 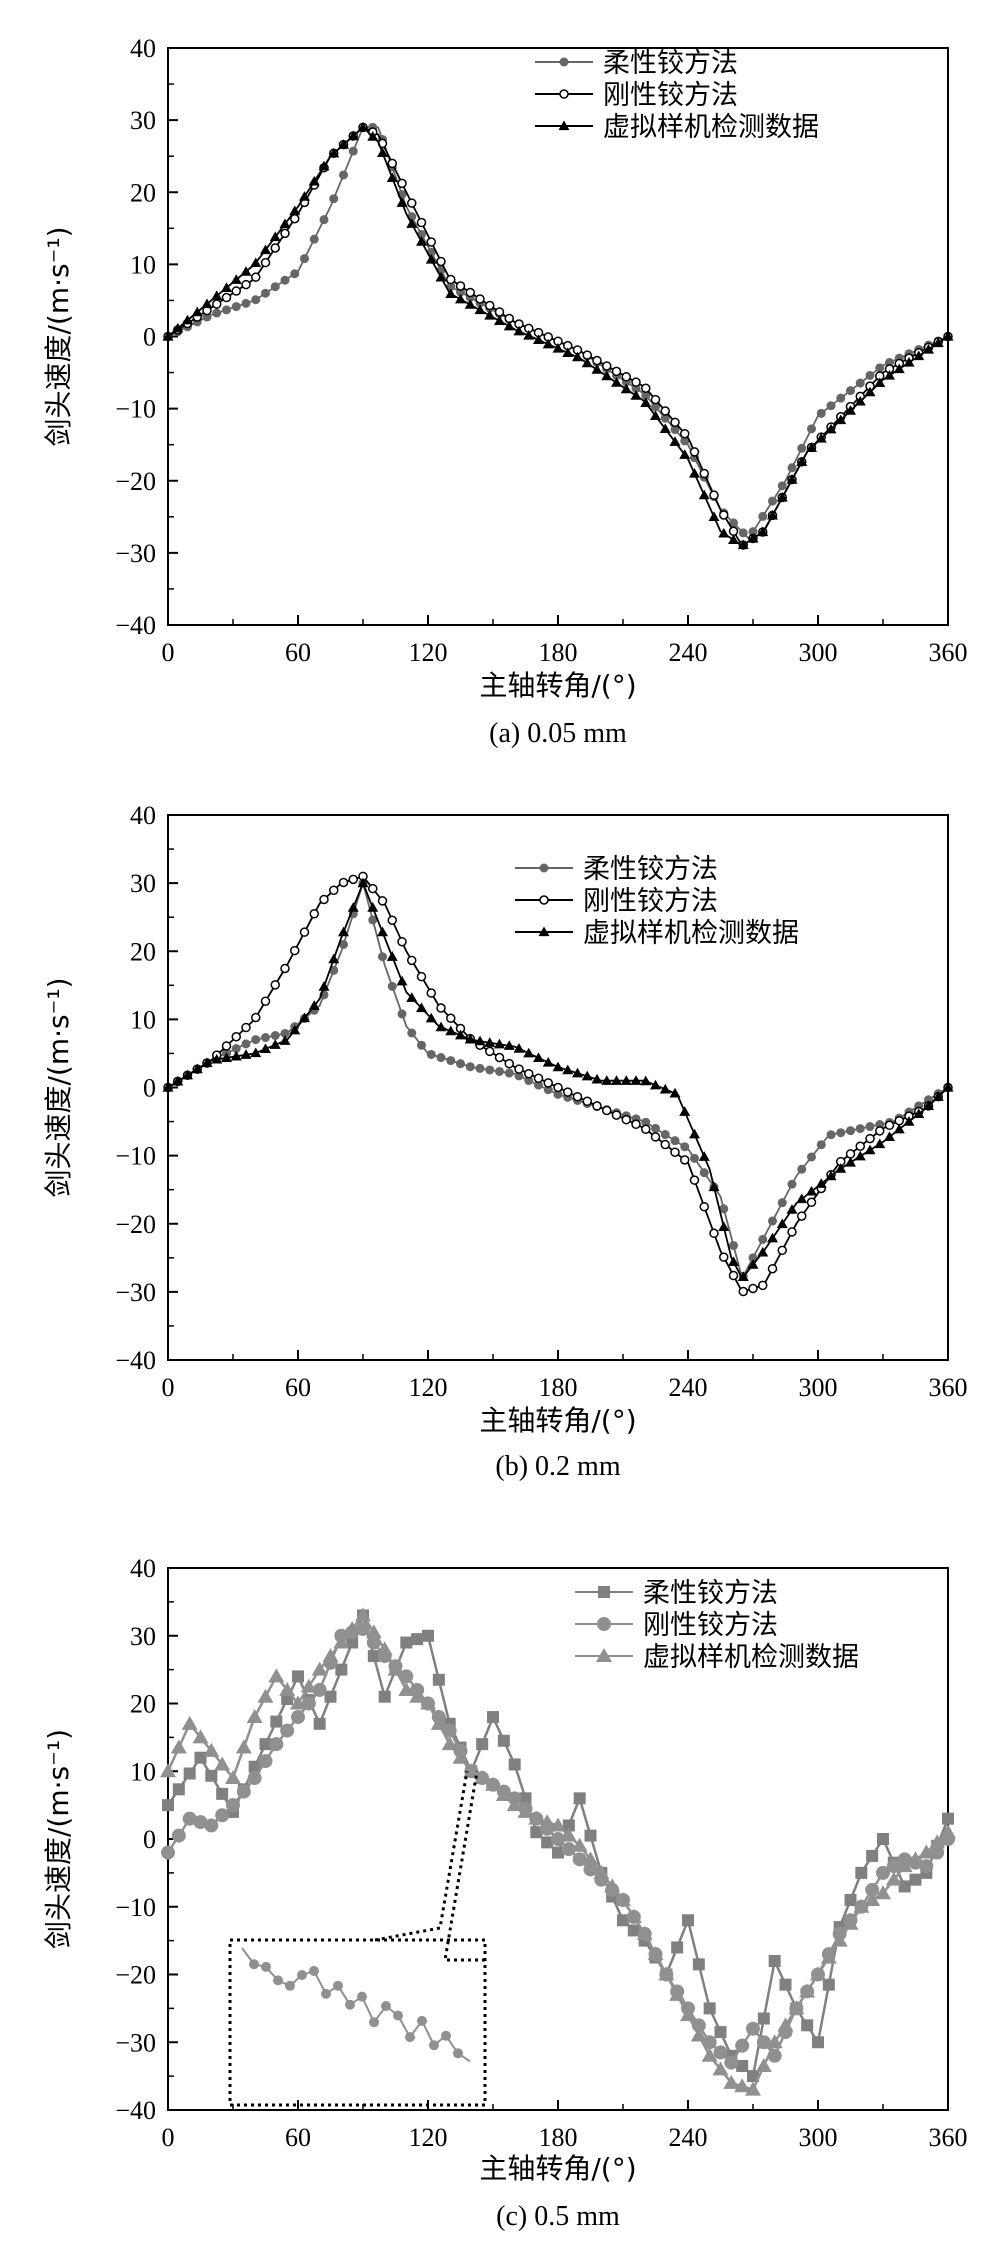 What do you see at coordinates (143, 1636) in the screenshot?
I see `y-tick-label: 30` at bounding box center [143, 1636].